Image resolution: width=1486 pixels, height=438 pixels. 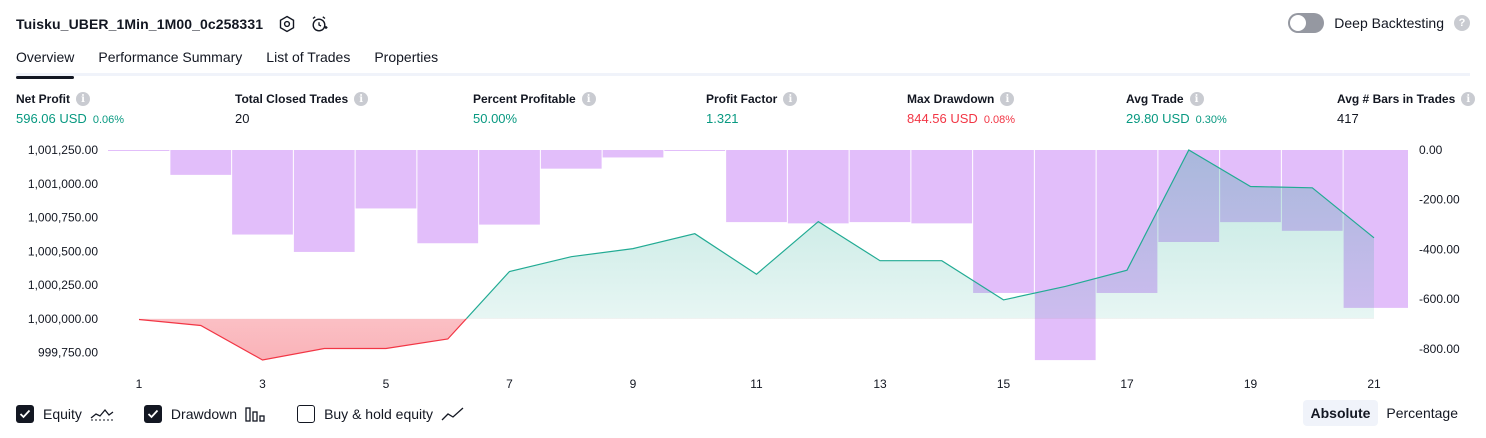 What do you see at coordinates (63, 251) in the screenshot?
I see `left-axis-tick-label: 1,000,500.00` at bounding box center [63, 251].